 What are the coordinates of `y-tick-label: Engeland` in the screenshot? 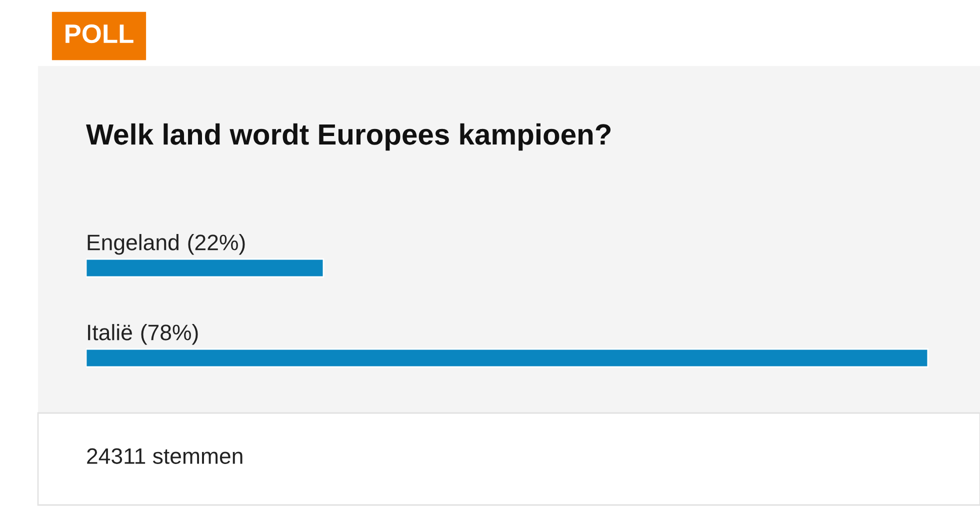 It's located at (133, 244).